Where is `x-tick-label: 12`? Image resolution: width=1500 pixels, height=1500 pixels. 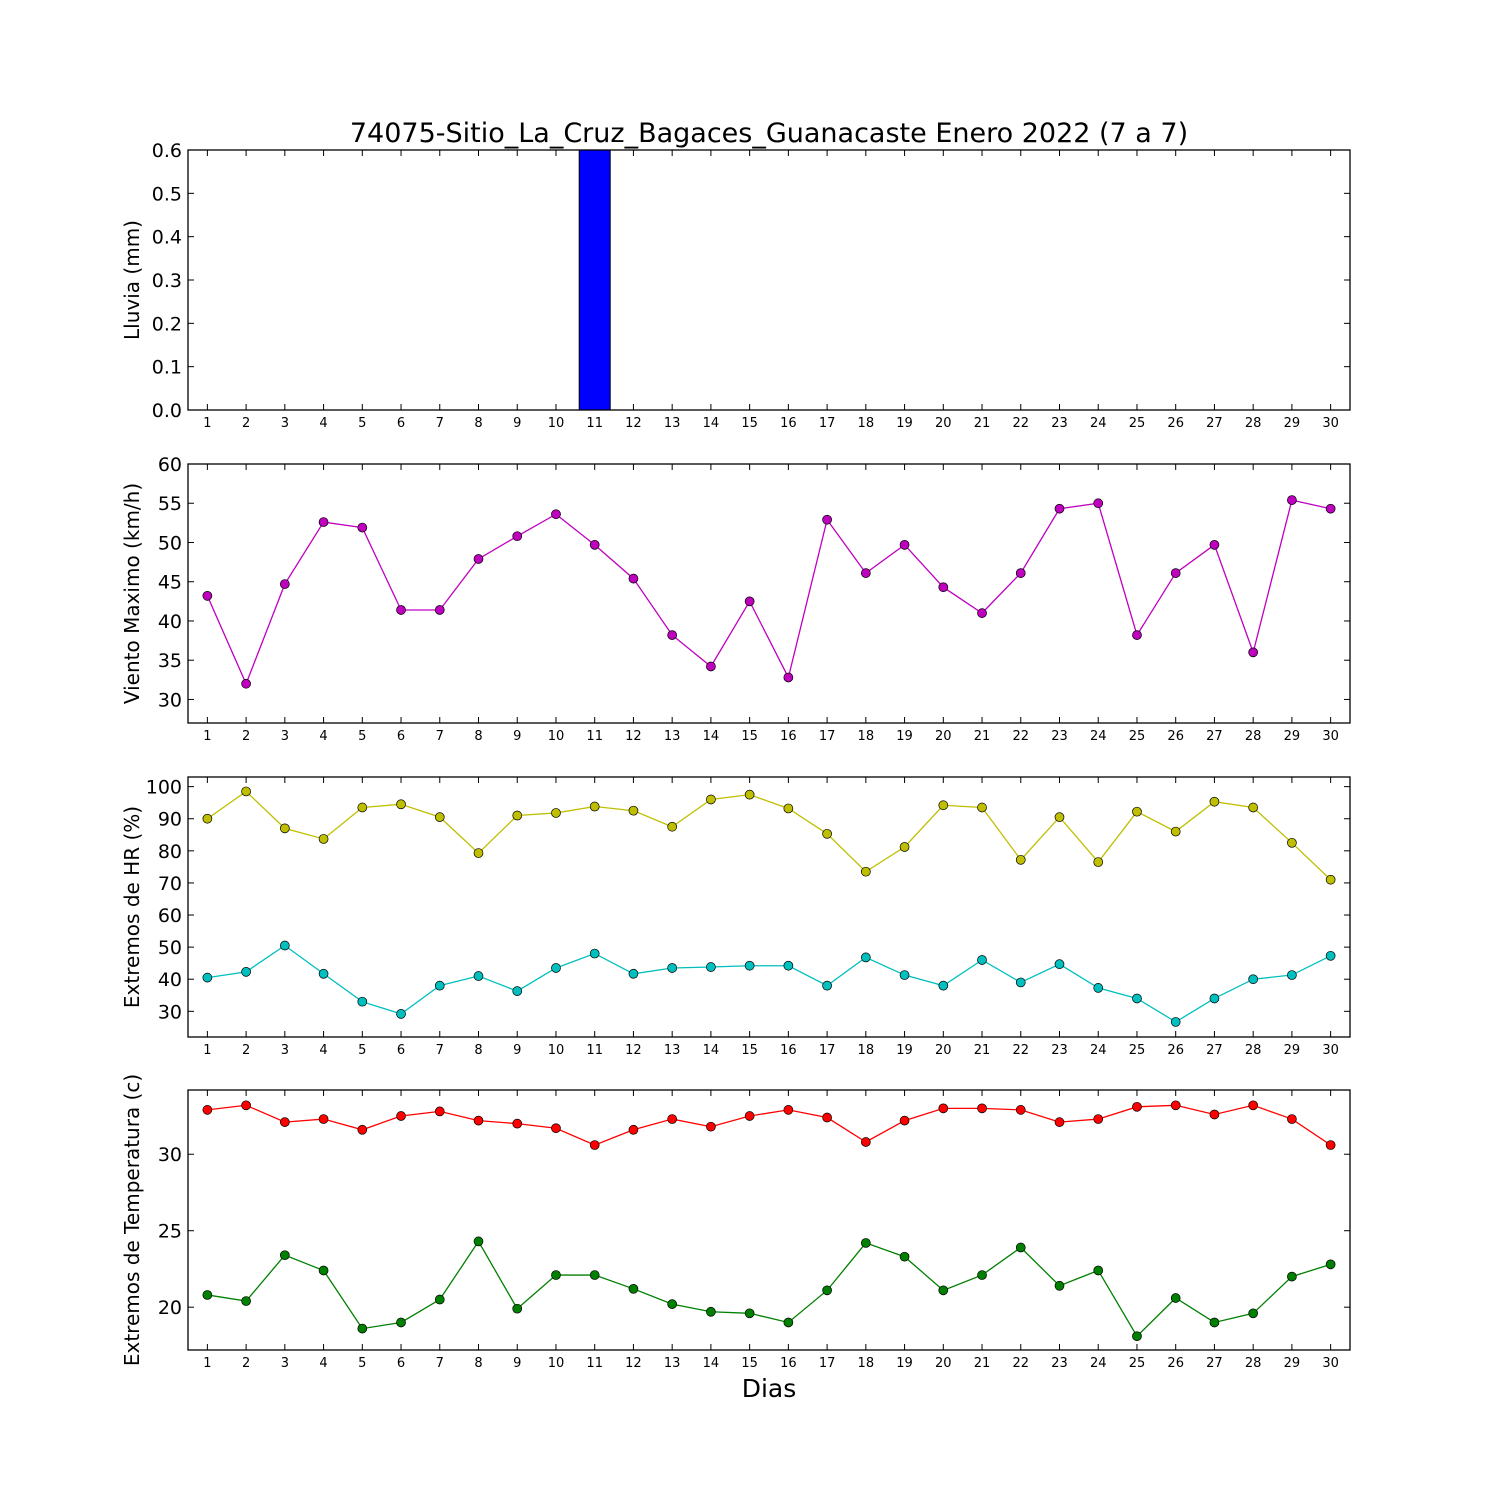 x-tick-label: 12 is located at coordinates (633, 1050).